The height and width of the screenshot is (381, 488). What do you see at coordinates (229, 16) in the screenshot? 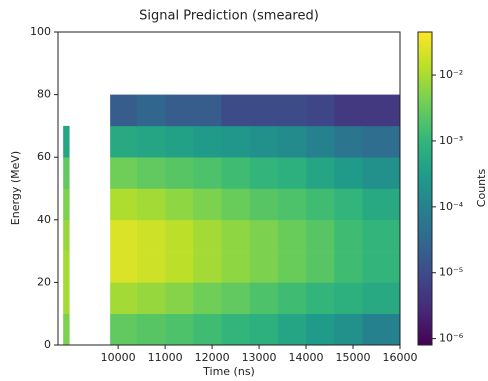
I see `chart-title: Signal Prediction (smeared)` at bounding box center [229, 16].